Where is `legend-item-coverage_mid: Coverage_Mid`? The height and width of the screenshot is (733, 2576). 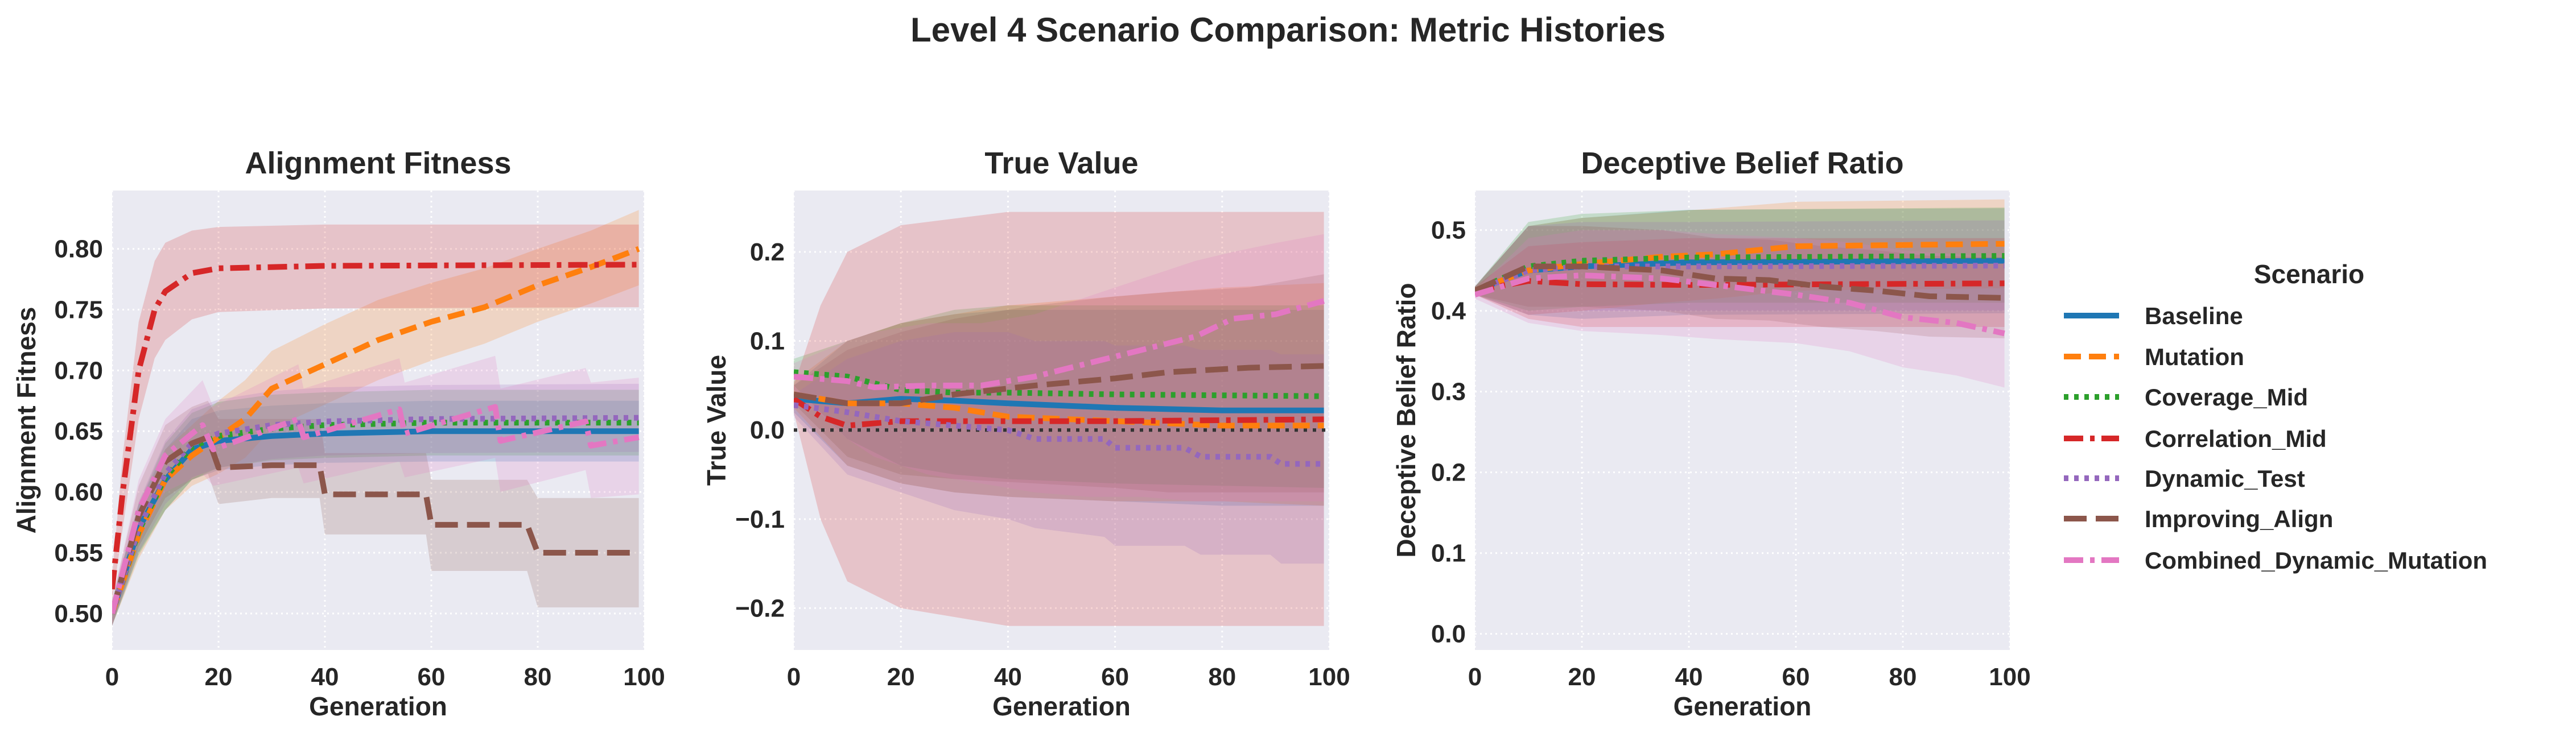 legend-item-coverage_mid: Coverage_Mid is located at coordinates (2186, 397).